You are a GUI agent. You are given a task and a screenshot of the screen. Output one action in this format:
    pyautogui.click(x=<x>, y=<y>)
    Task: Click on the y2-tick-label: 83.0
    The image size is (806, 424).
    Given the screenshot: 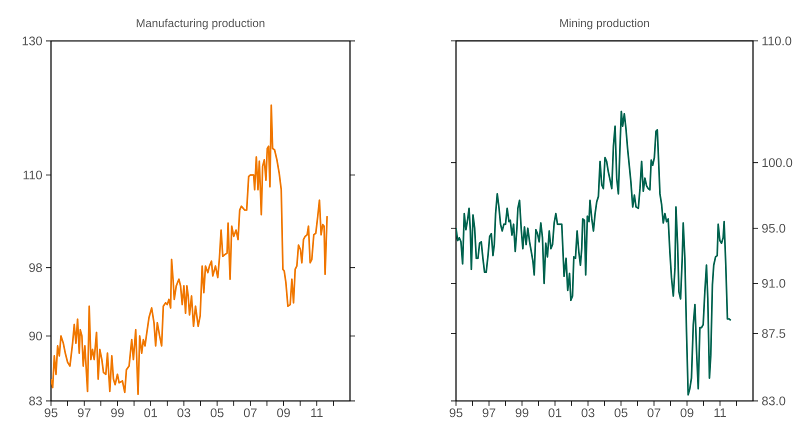 What is the action you would take?
    pyautogui.click(x=774, y=401)
    